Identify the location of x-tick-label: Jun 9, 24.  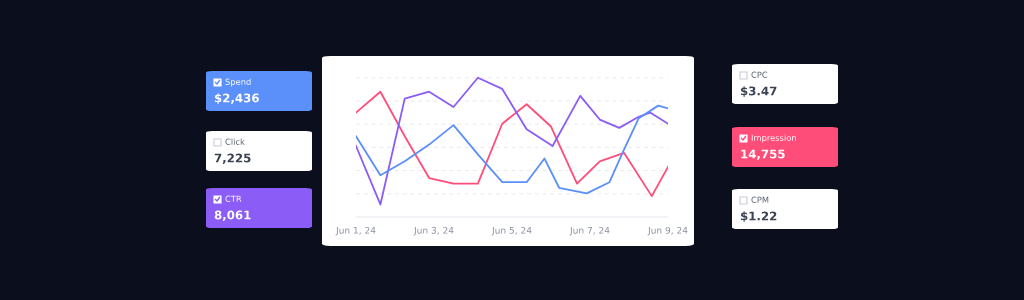
(667, 231).